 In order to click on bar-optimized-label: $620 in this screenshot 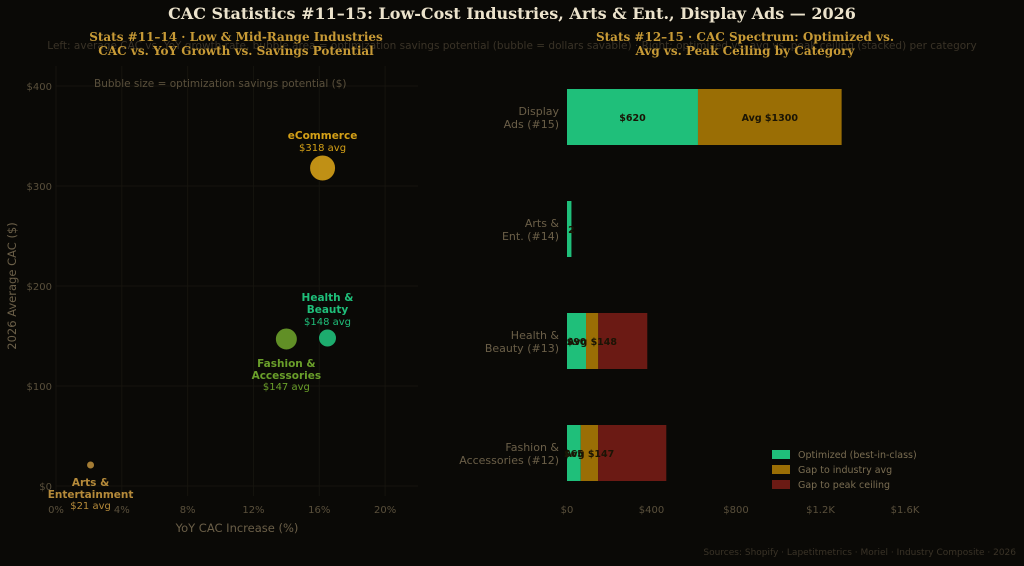, I will do `click(632, 118)`.